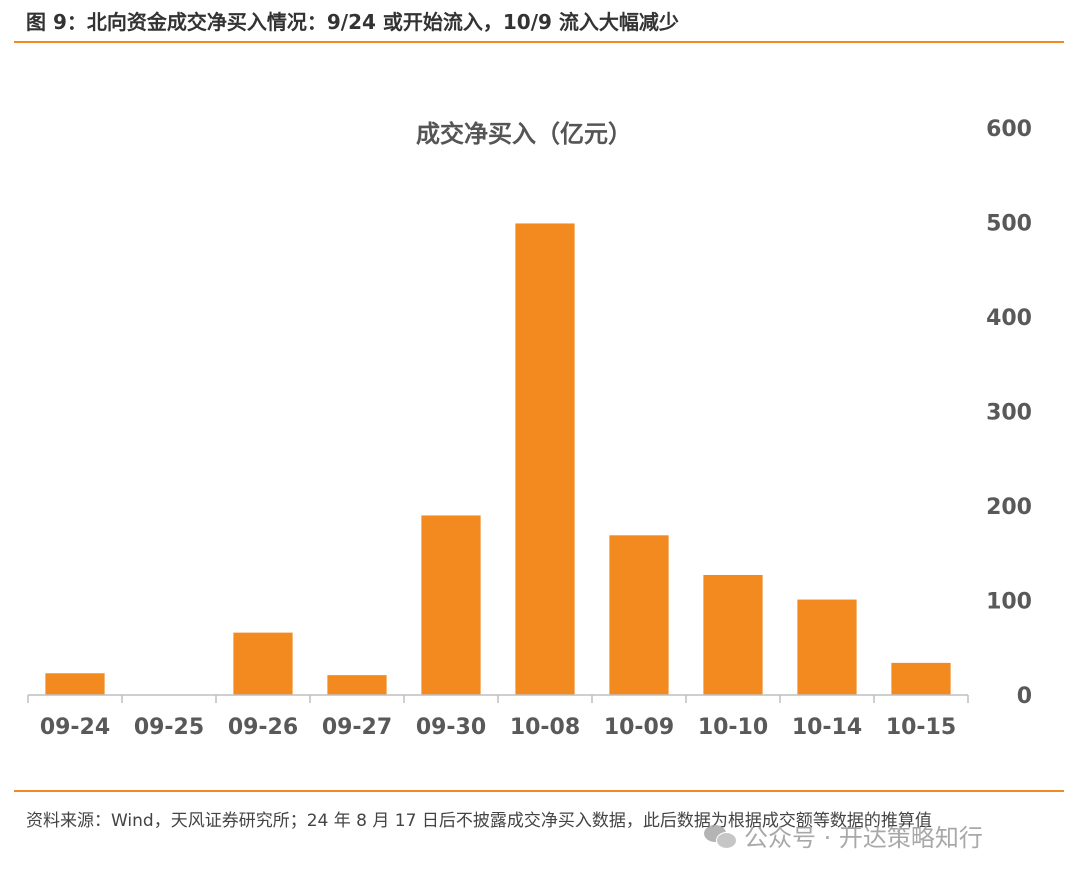  Describe the element at coordinates (451, 727) in the screenshot. I see `x-tick-label: 09-30` at that location.